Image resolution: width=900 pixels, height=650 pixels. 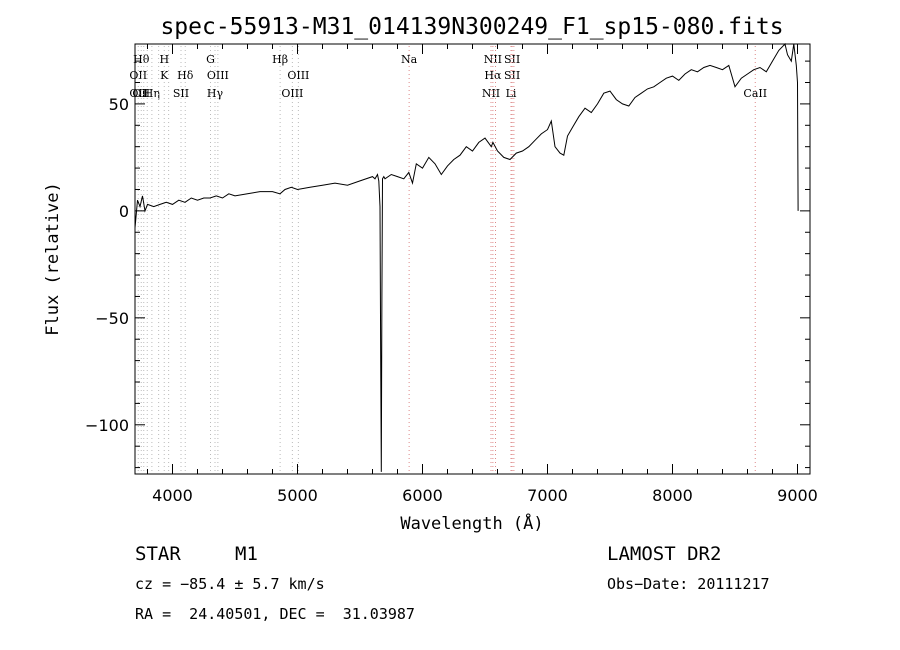 I want to click on coordinates: RA = 24.40501, DEC = 31.03987, so click(x=275, y=614).